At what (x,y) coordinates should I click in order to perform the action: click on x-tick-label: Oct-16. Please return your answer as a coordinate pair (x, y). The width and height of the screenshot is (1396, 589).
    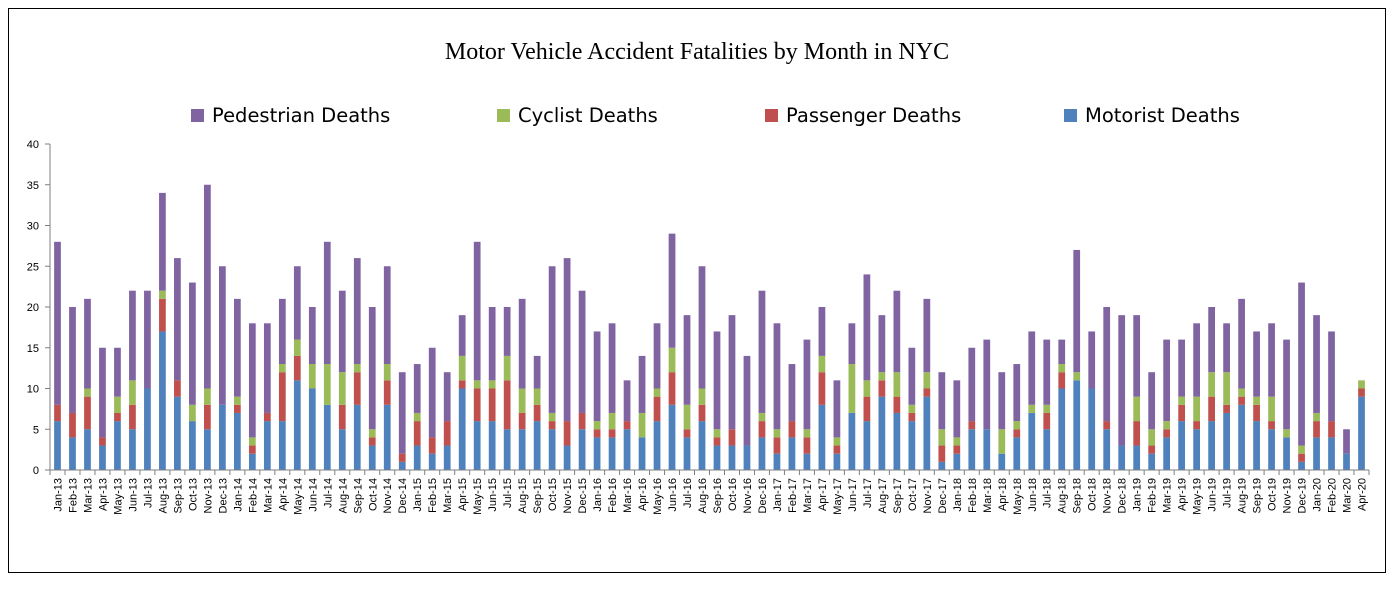
    Looking at the image, I should click on (733, 494).